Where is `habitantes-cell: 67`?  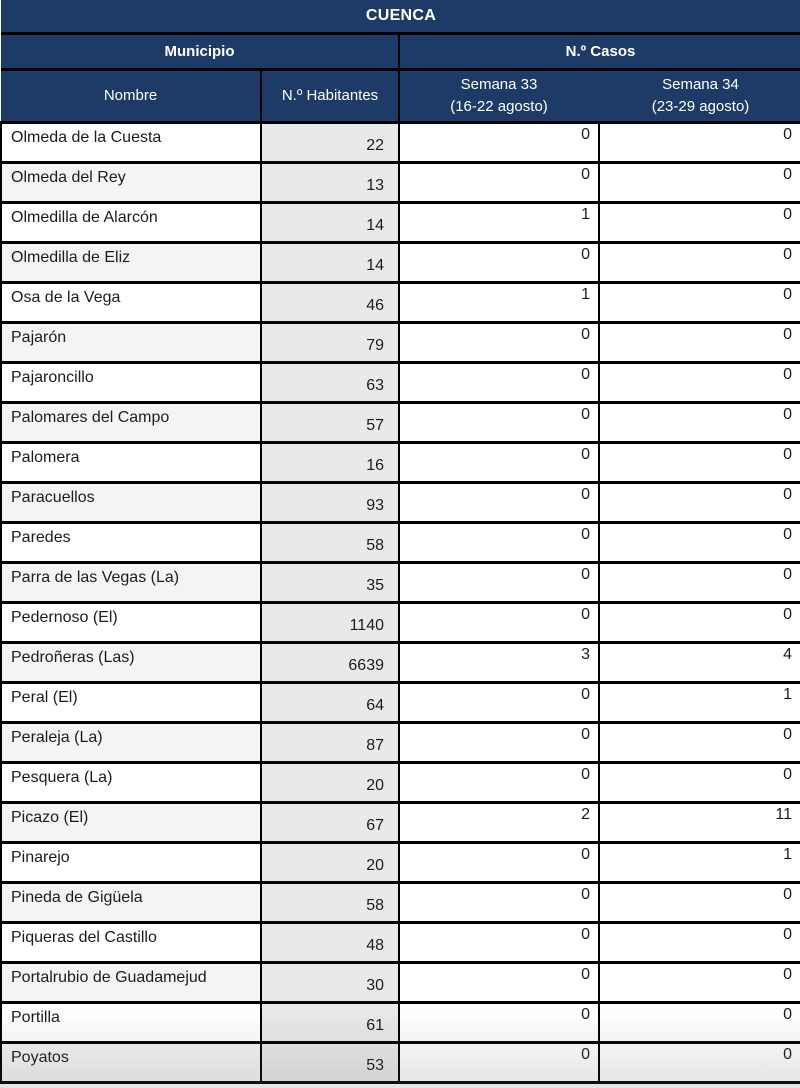
habitantes-cell: 67 is located at coordinates (330, 822).